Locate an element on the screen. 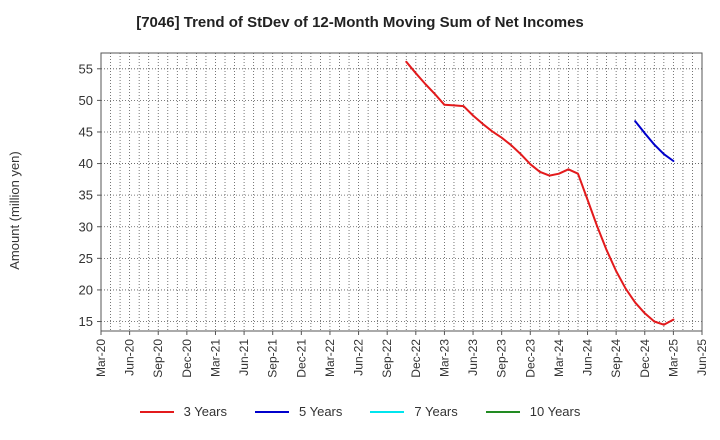 Image resolution: width=720 pixels, height=440 pixels. x-tick-label: Mar-20 is located at coordinates (101, 358).